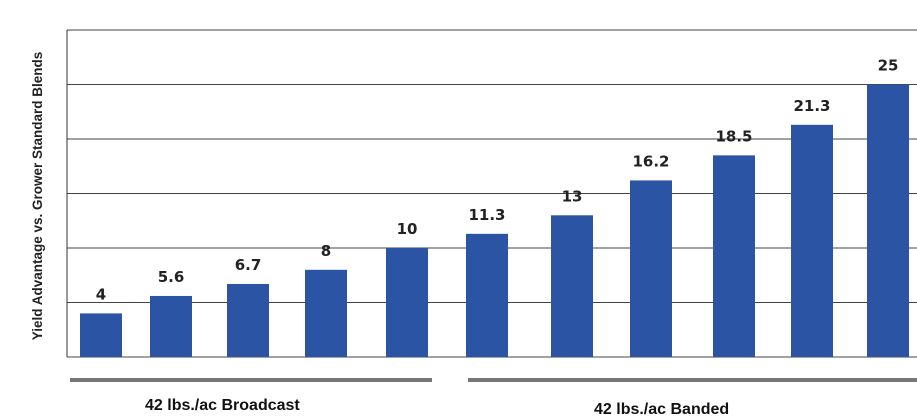  What do you see at coordinates (101, 294) in the screenshot?
I see `bar-value-label: 4` at bounding box center [101, 294].